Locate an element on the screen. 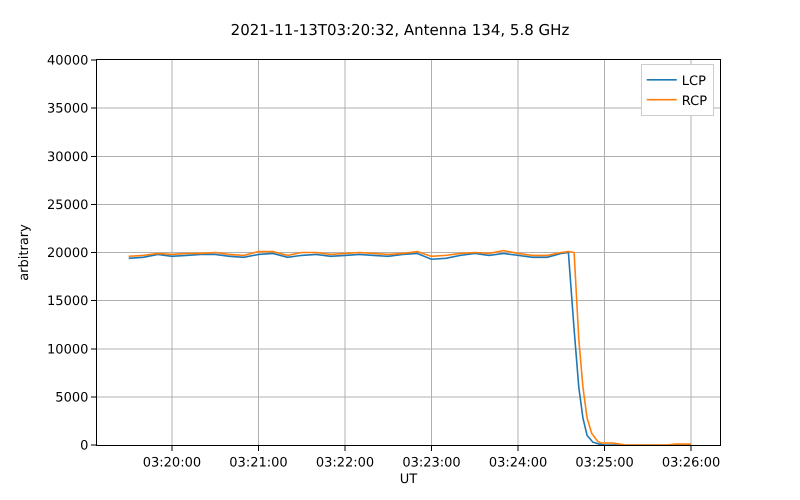 The width and height of the screenshot is (800, 500). y-axis-title: arbitrary is located at coordinates (24, 252).